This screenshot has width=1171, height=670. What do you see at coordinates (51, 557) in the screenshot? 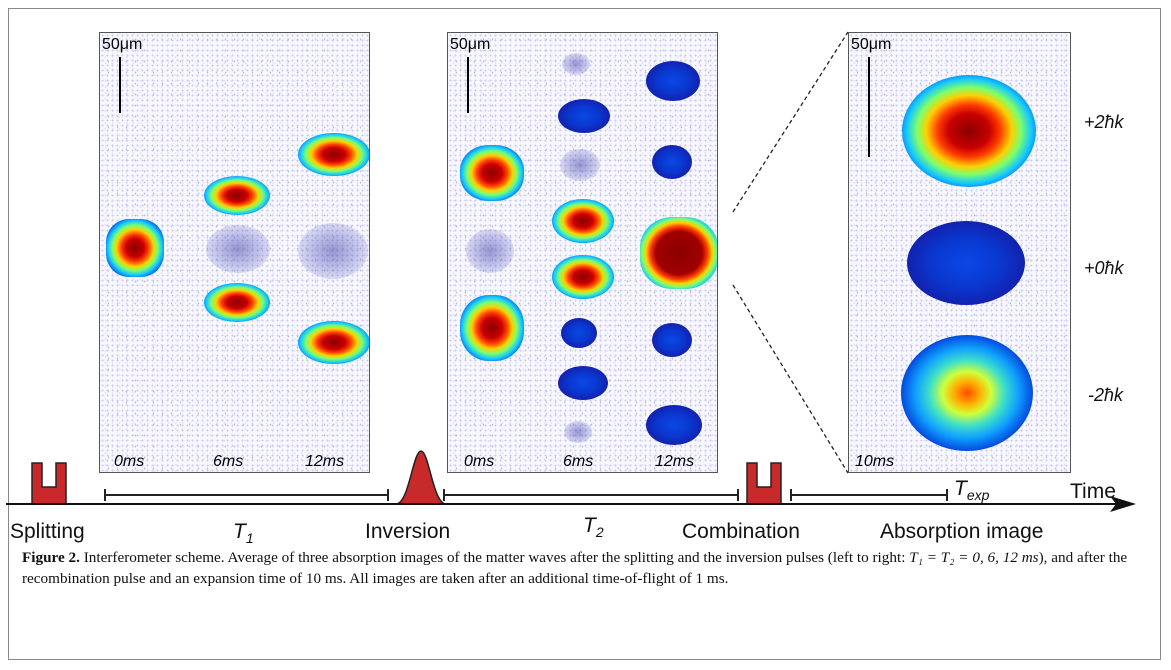
I see `caption-label: Figure 2.` at bounding box center [51, 557].